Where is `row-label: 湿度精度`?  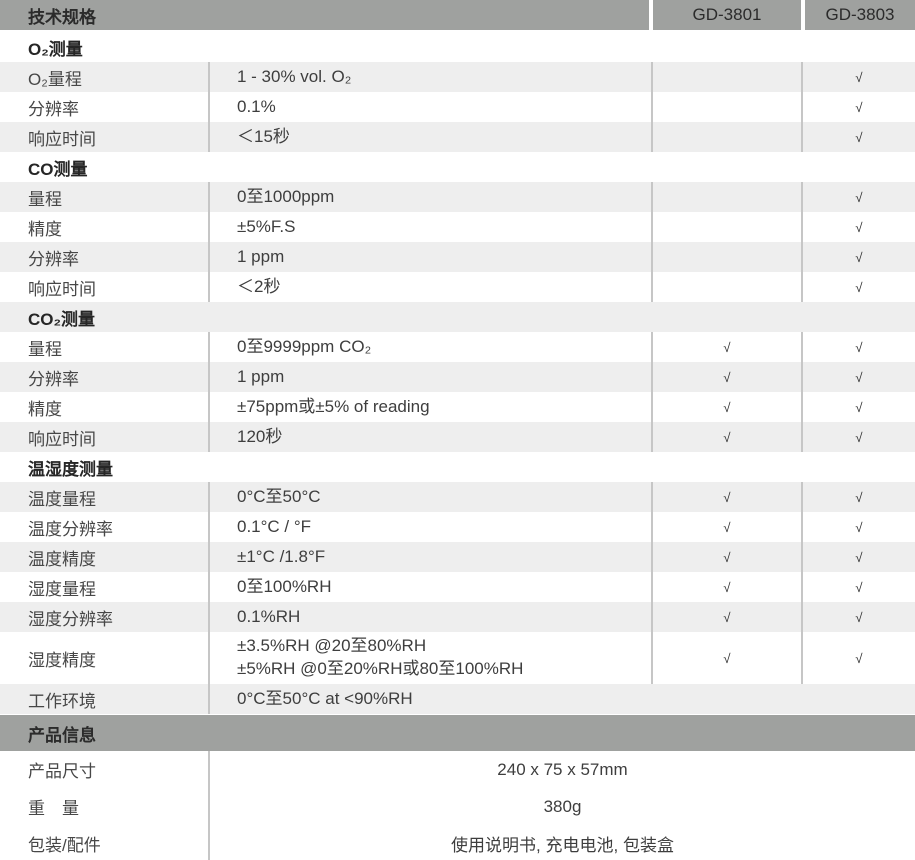
row-label: 湿度精度 is located at coordinates (62, 660).